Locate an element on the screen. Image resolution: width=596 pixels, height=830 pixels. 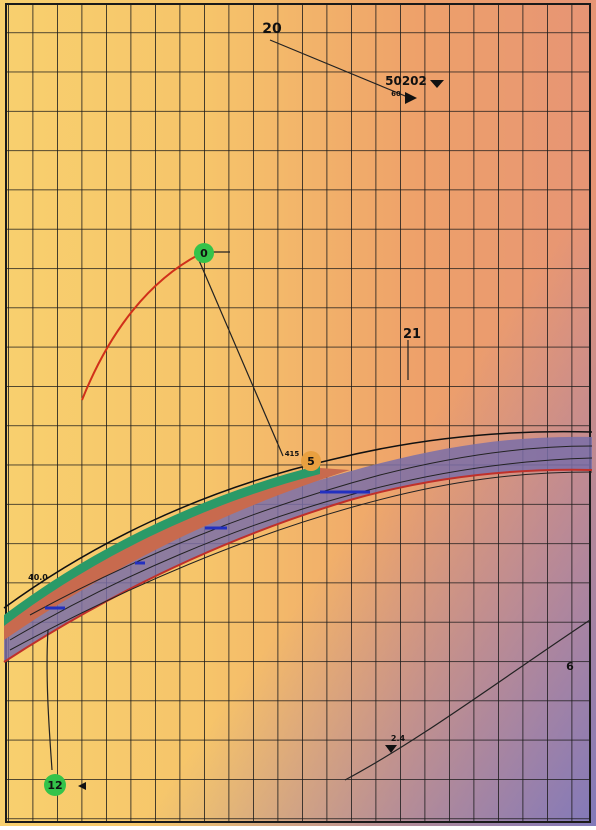
orange-node is located at coordinates (311, 461).